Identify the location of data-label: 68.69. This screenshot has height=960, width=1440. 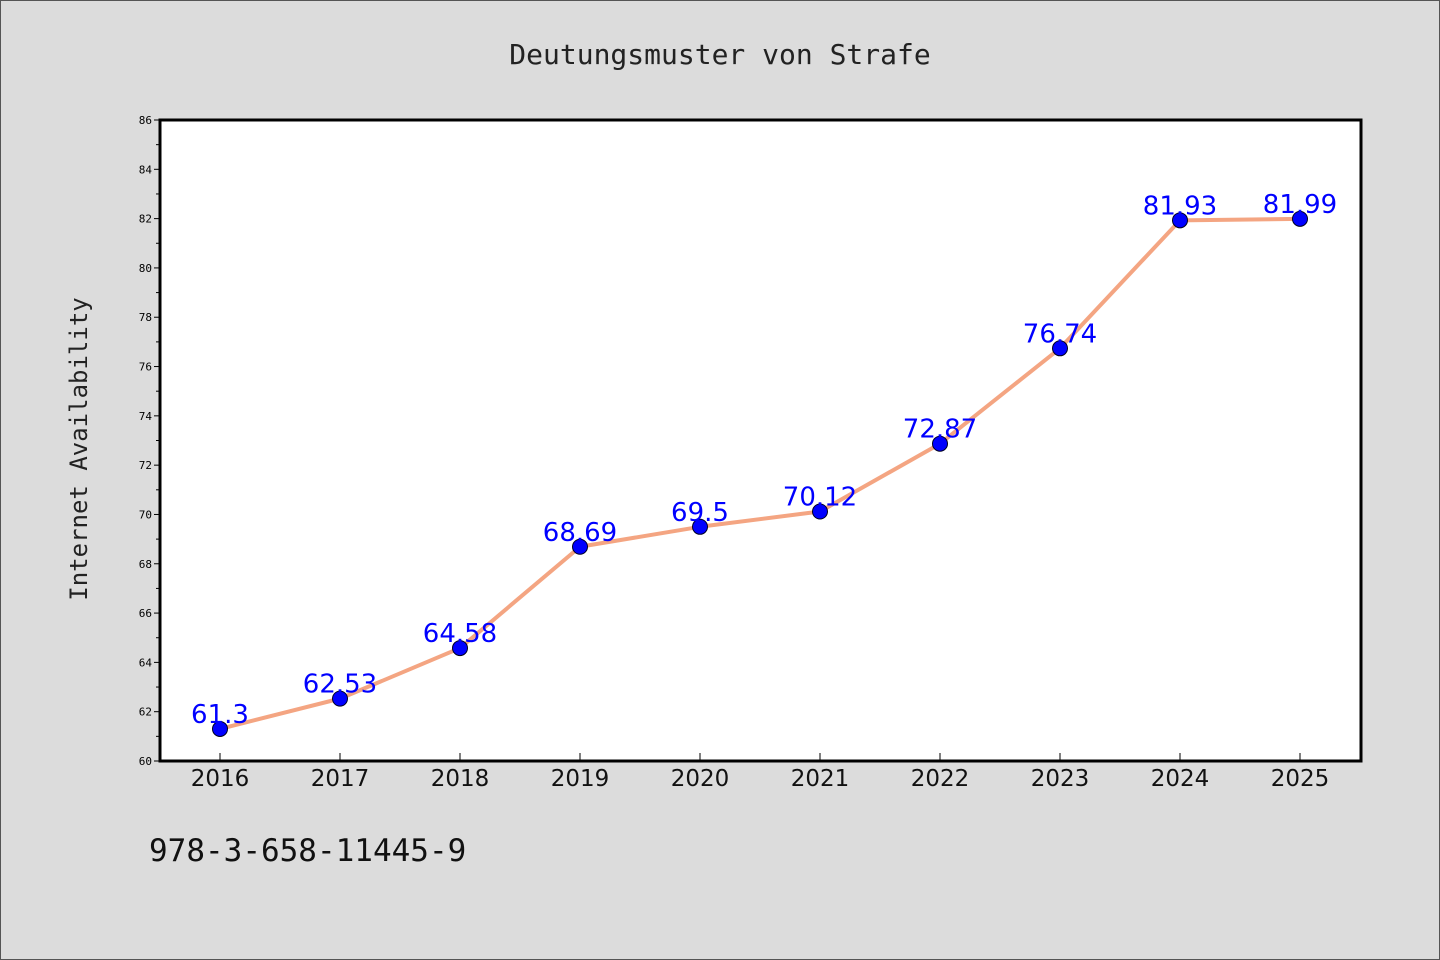
(580, 533).